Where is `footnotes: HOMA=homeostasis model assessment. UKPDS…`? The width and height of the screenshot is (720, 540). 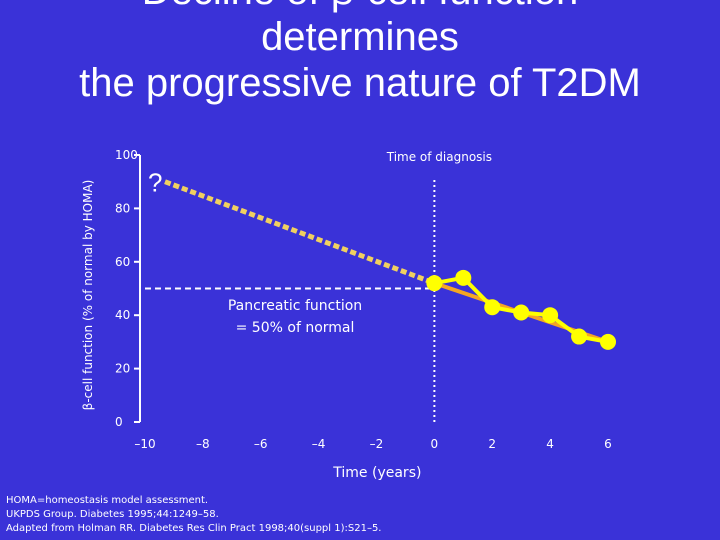
footnotes: HOMA=homeostasis model assessment. UKPDS… is located at coordinates (193, 515).